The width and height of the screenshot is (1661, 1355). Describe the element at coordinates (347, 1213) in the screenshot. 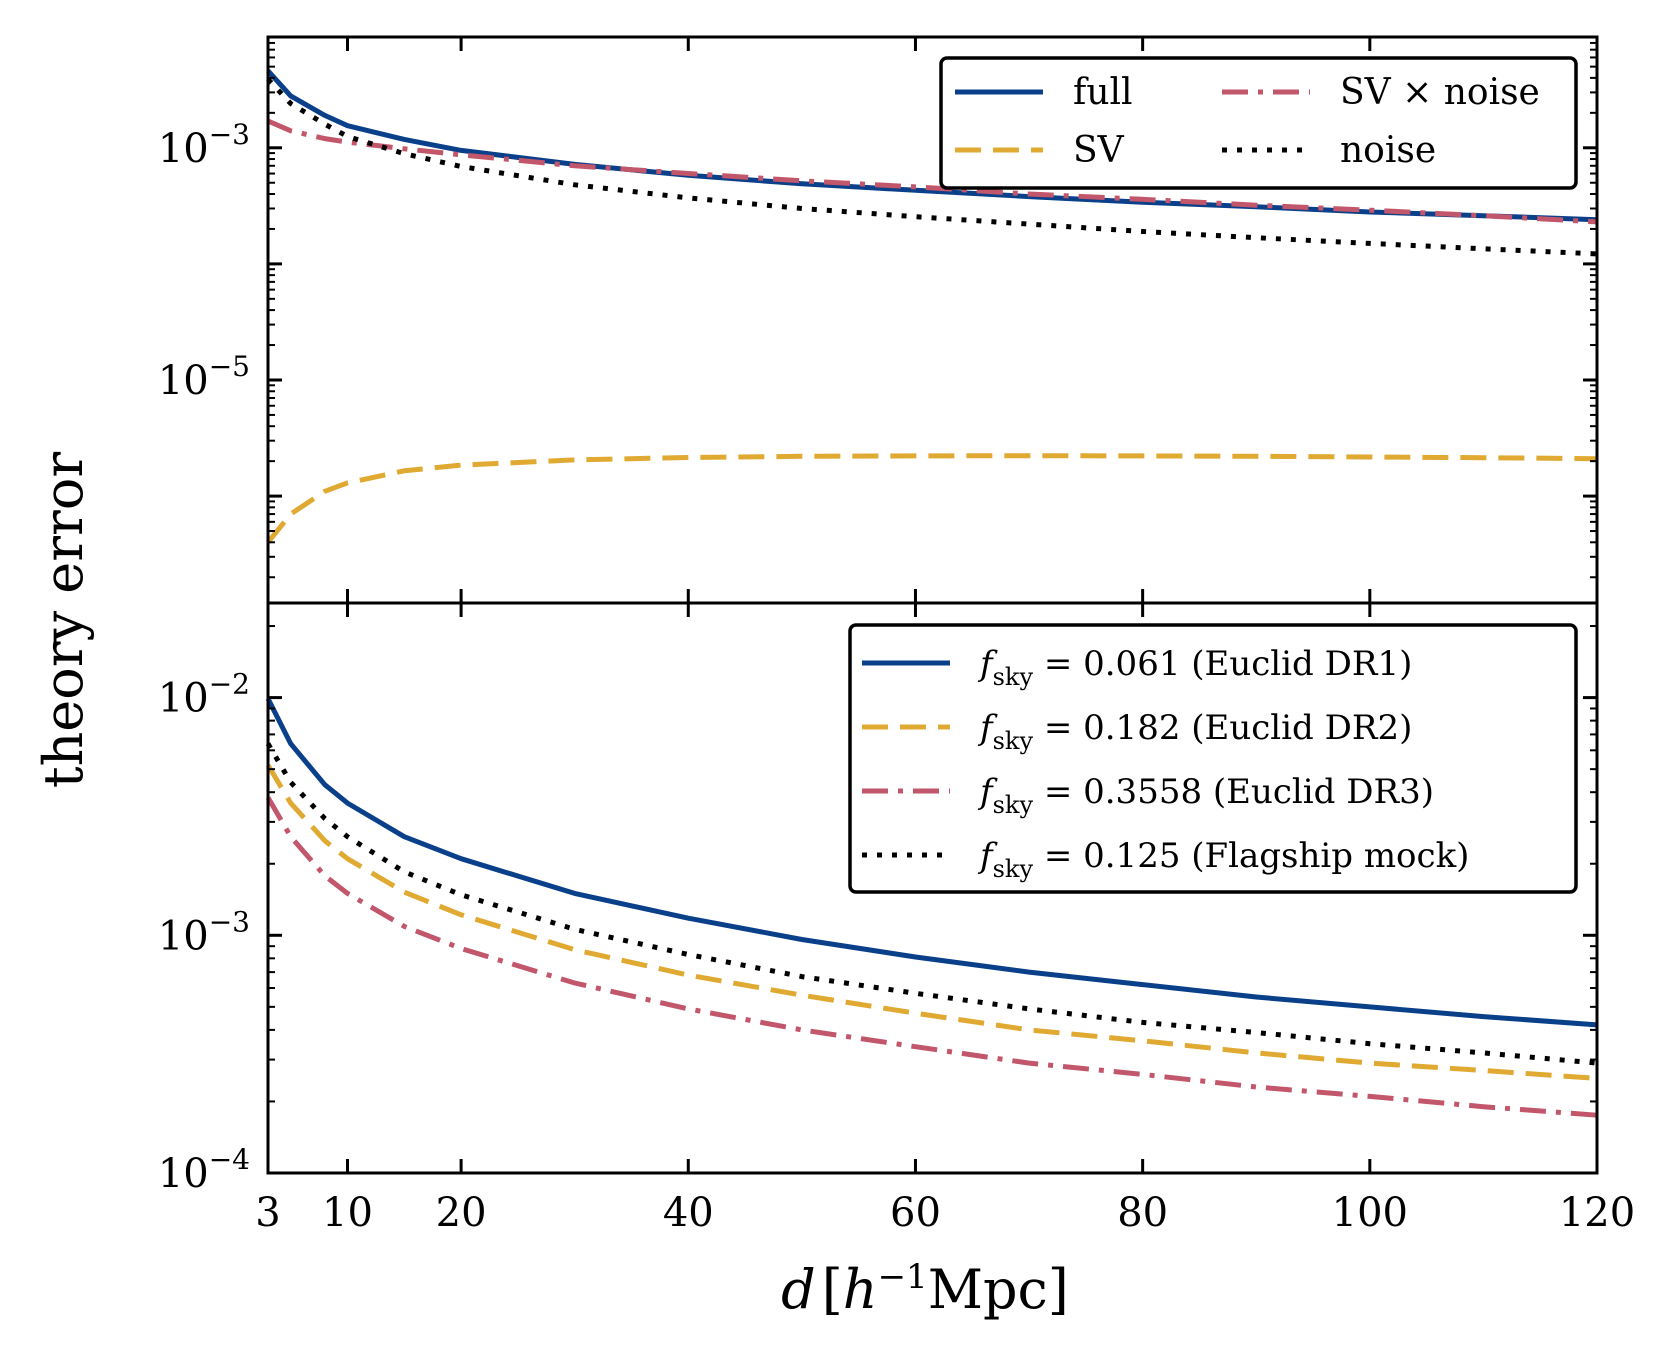

I see `x-tick-label-1: 10` at that location.